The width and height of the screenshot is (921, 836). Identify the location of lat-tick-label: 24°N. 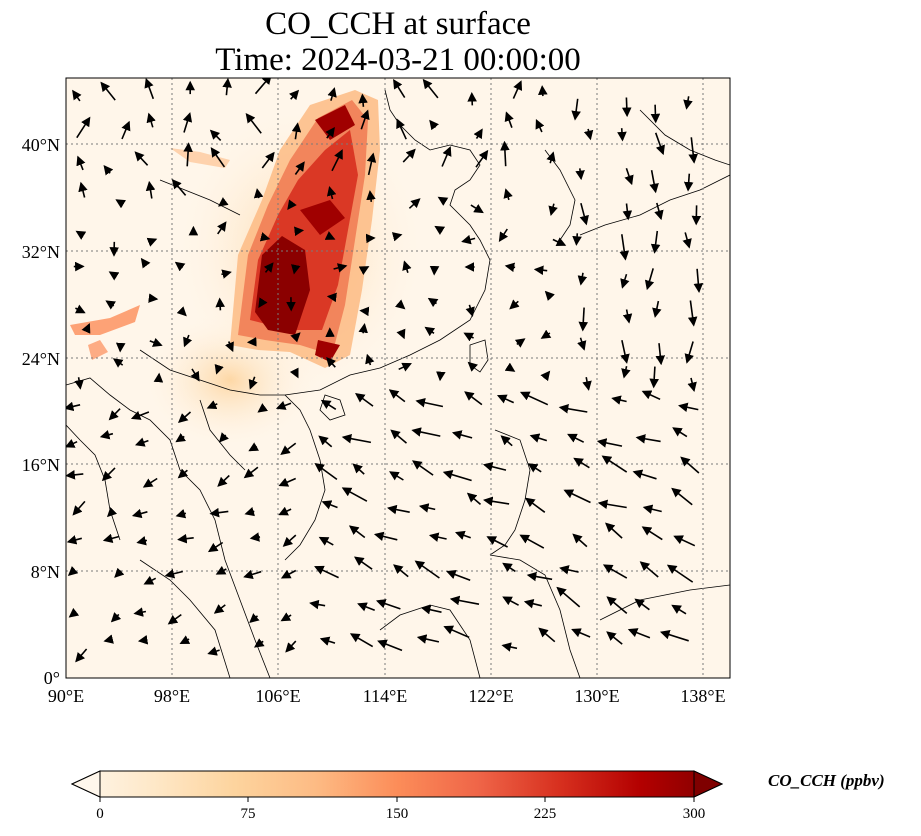
(40, 359).